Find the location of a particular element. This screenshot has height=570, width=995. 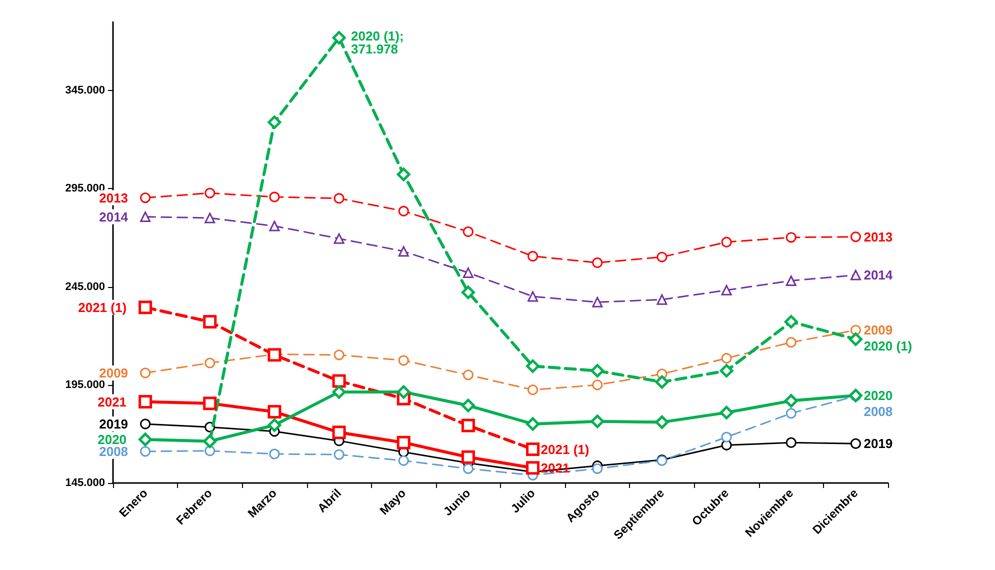

text: 2021 is located at coordinates (112, 402).